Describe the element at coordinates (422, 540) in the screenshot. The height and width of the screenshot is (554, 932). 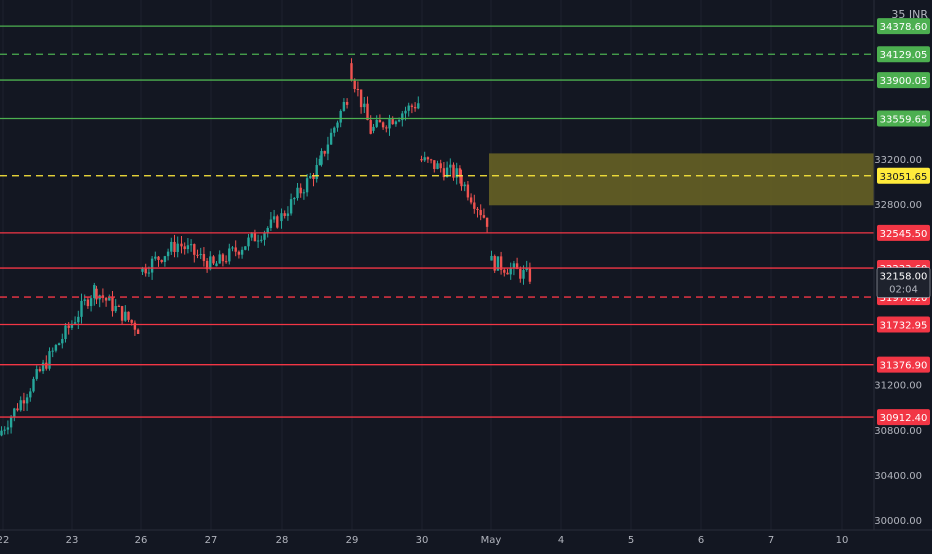
I see `x-tick-label: 30` at that location.